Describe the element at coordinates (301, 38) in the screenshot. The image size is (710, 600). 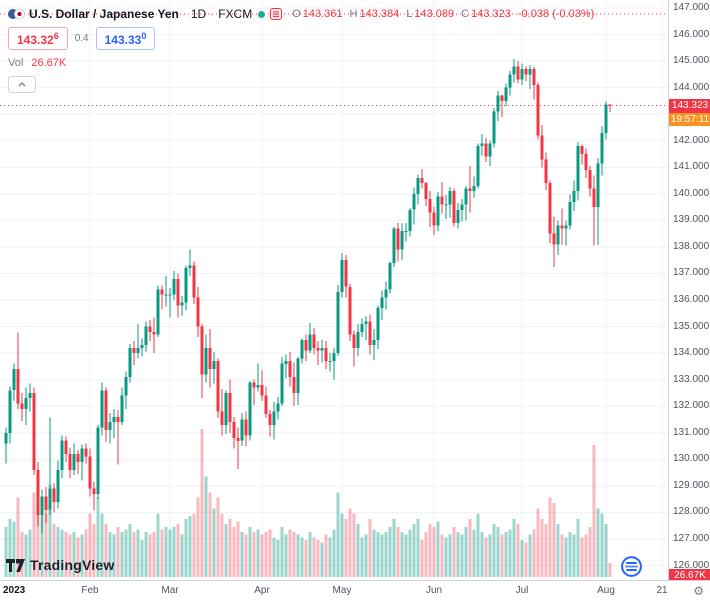
I see `bid-ask-row: 143.326 0.4 143.330` at that location.